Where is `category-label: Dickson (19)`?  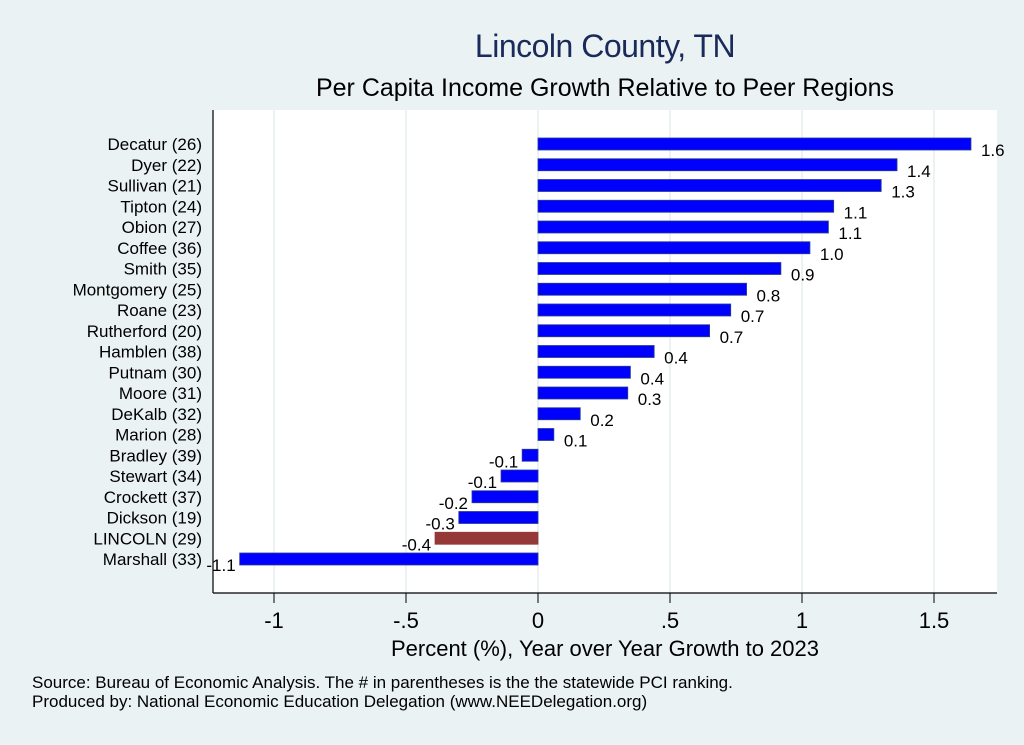 category-label: Dickson (19) is located at coordinates (154, 518).